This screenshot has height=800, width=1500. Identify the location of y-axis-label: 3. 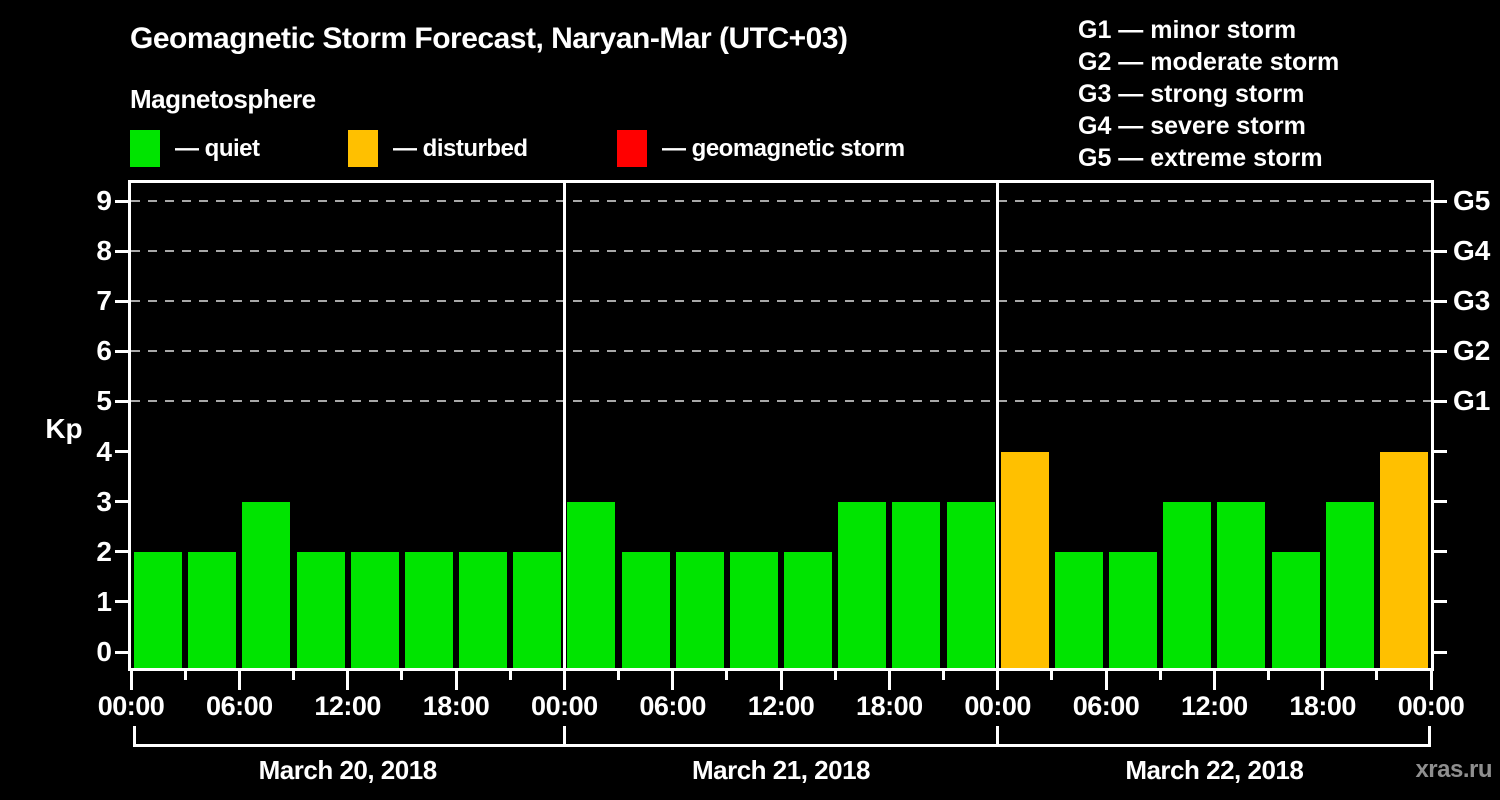
(104, 501).